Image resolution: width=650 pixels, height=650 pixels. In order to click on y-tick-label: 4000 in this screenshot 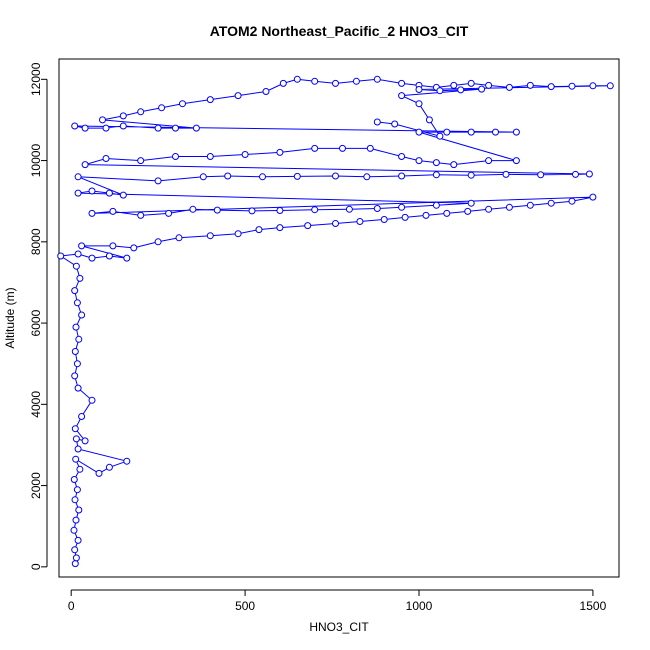, I will do `click(36, 404)`.